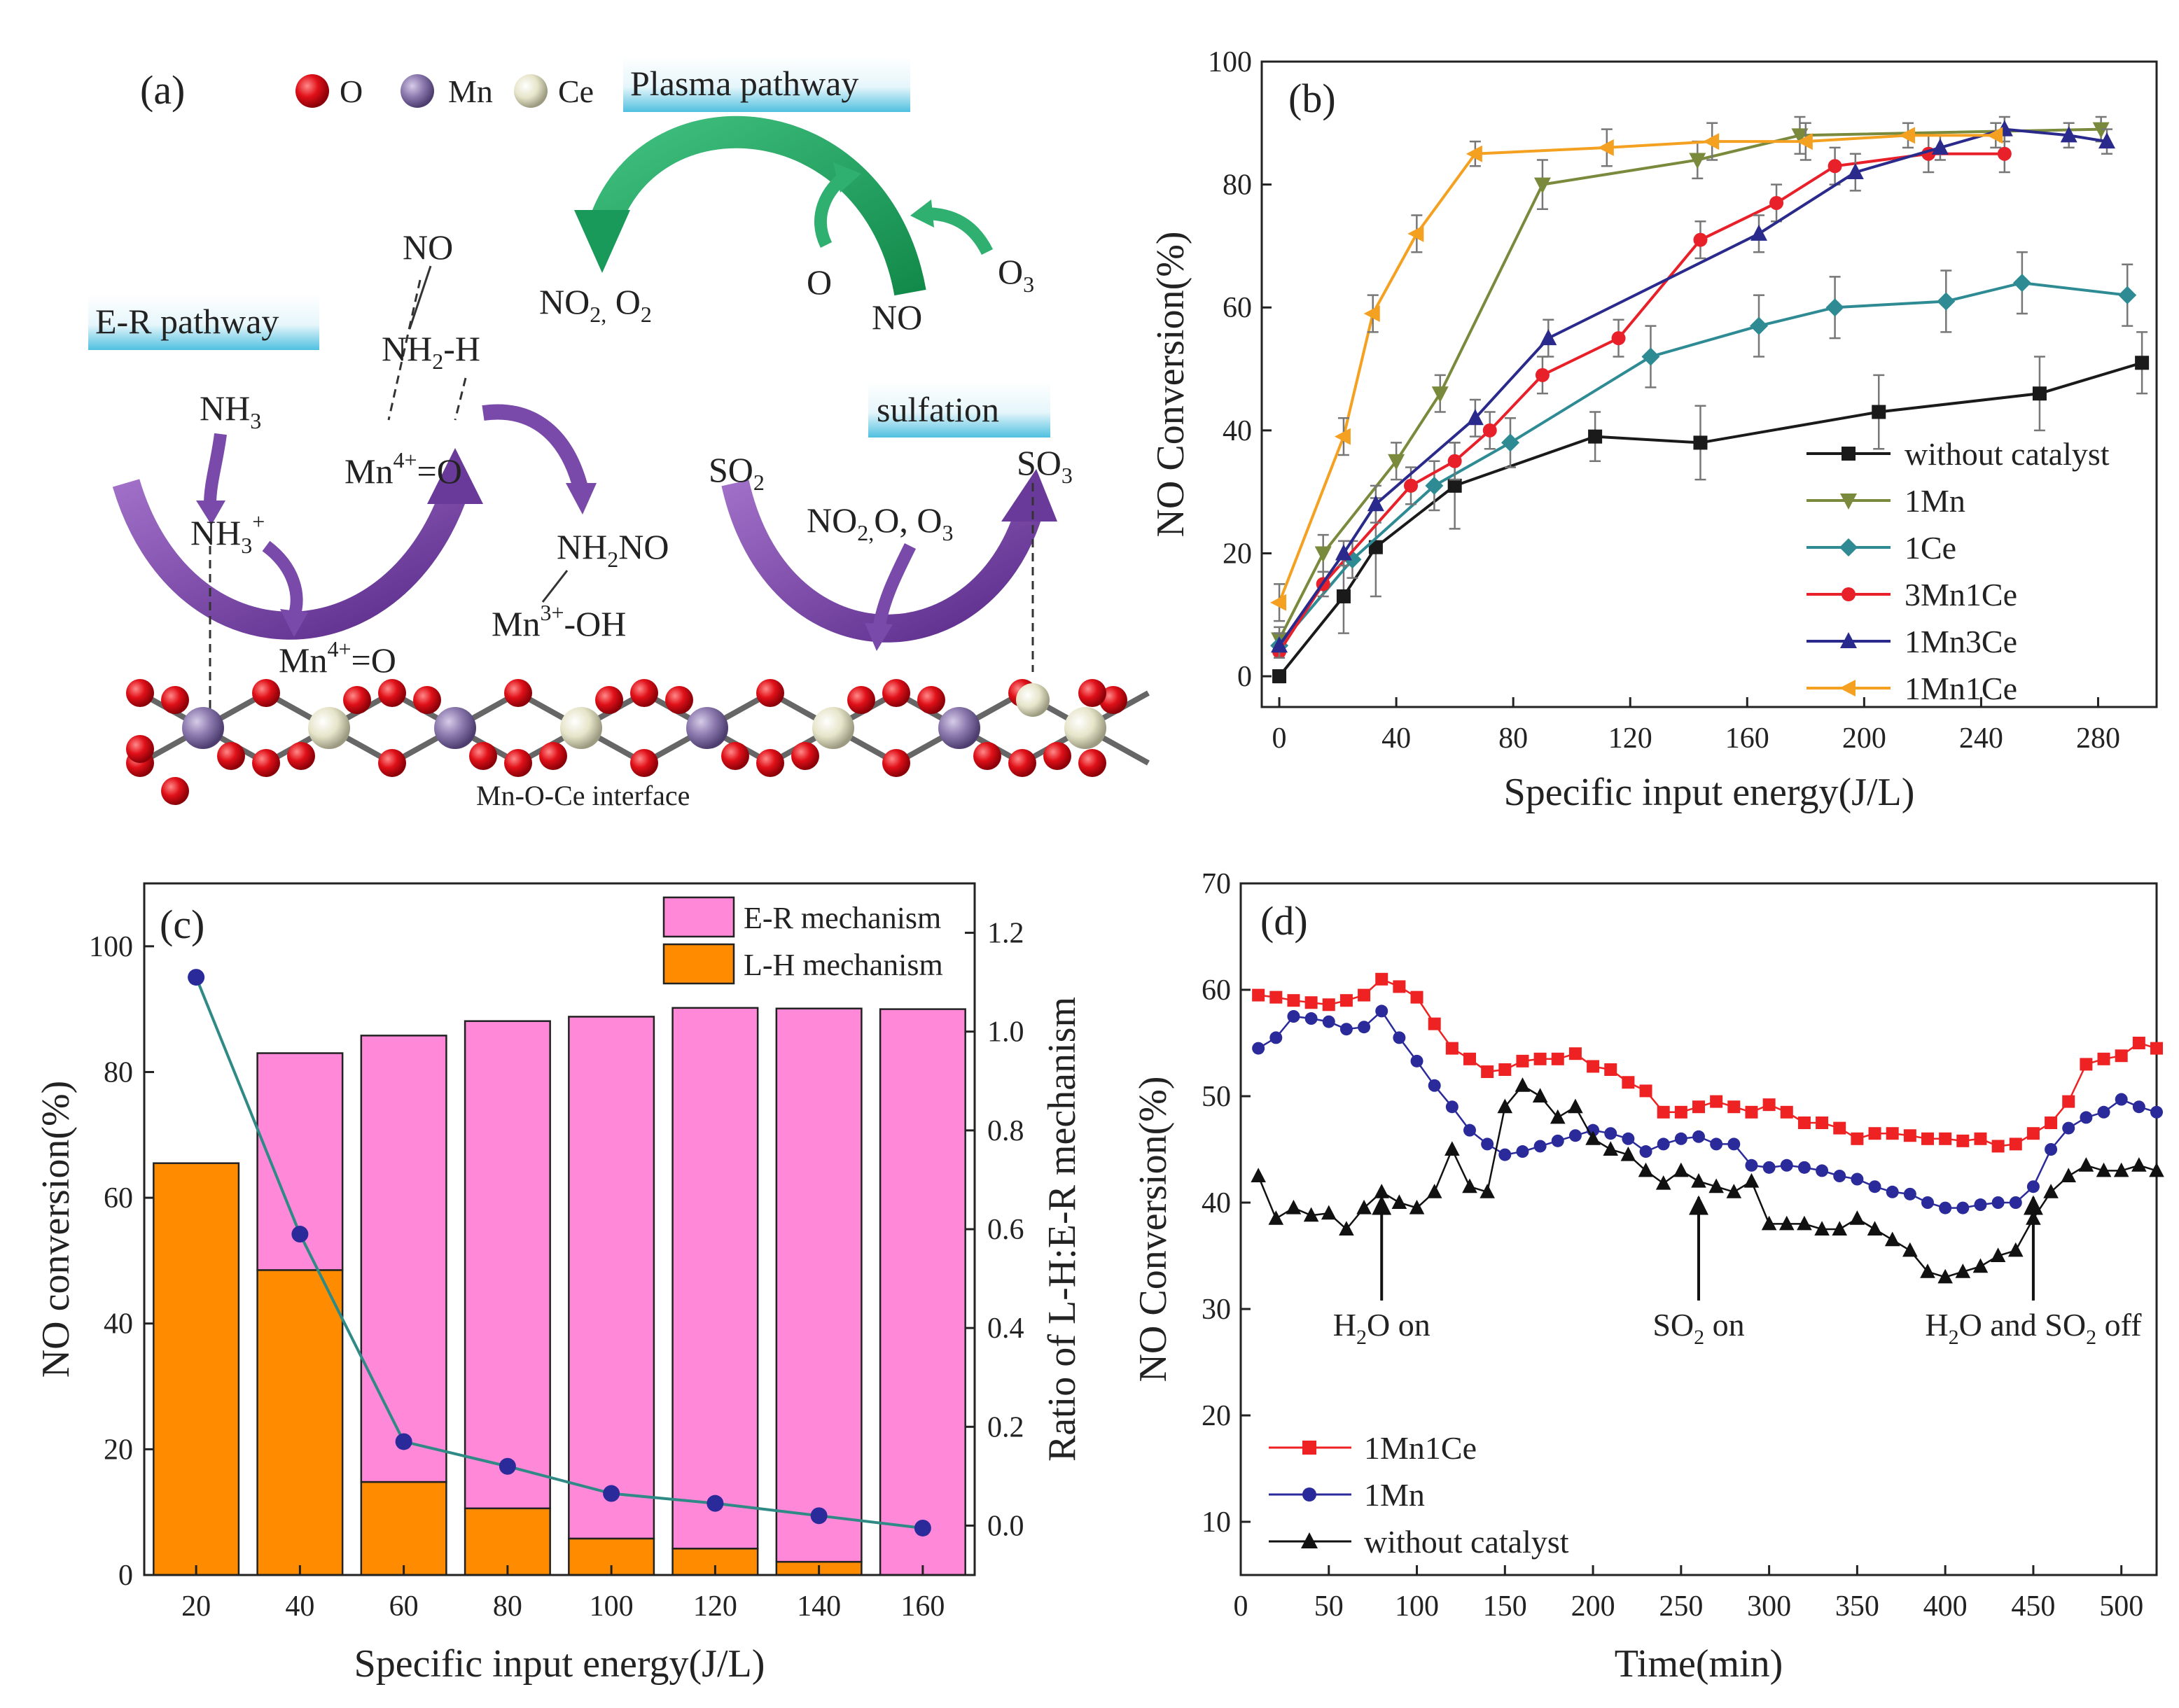  What do you see at coordinates (880, 522) in the screenshot?
I see `species-no2-o-o3: NO2,O, O3` at bounding box center [880, 522].